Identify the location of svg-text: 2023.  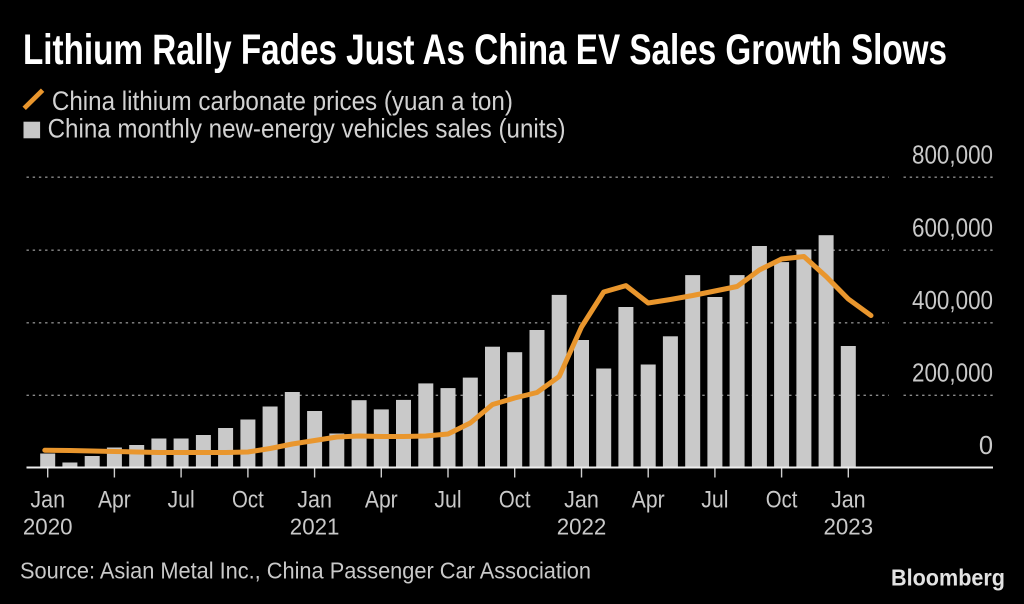
(849, 527).